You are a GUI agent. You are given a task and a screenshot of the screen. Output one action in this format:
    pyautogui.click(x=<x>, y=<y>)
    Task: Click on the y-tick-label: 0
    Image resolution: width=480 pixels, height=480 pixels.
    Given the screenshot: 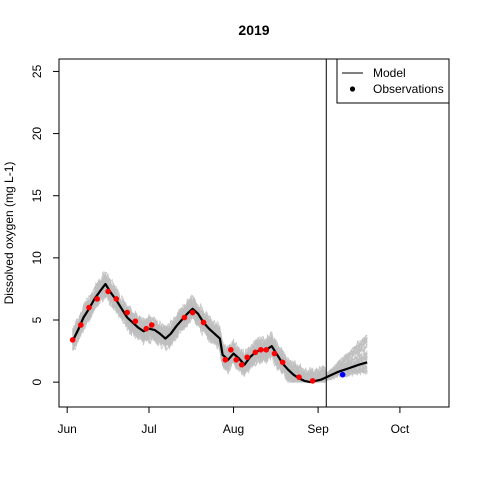 What is the action you would take?
    pyautogui.click(x=37, y=381)
    